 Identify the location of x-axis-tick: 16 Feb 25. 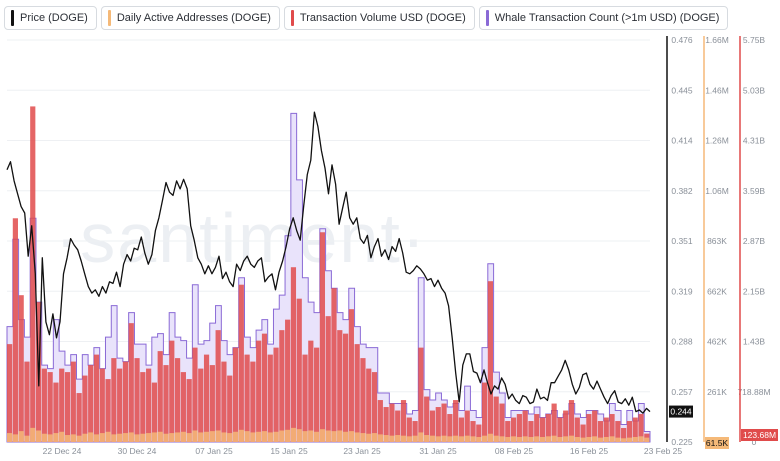
(589, 451).